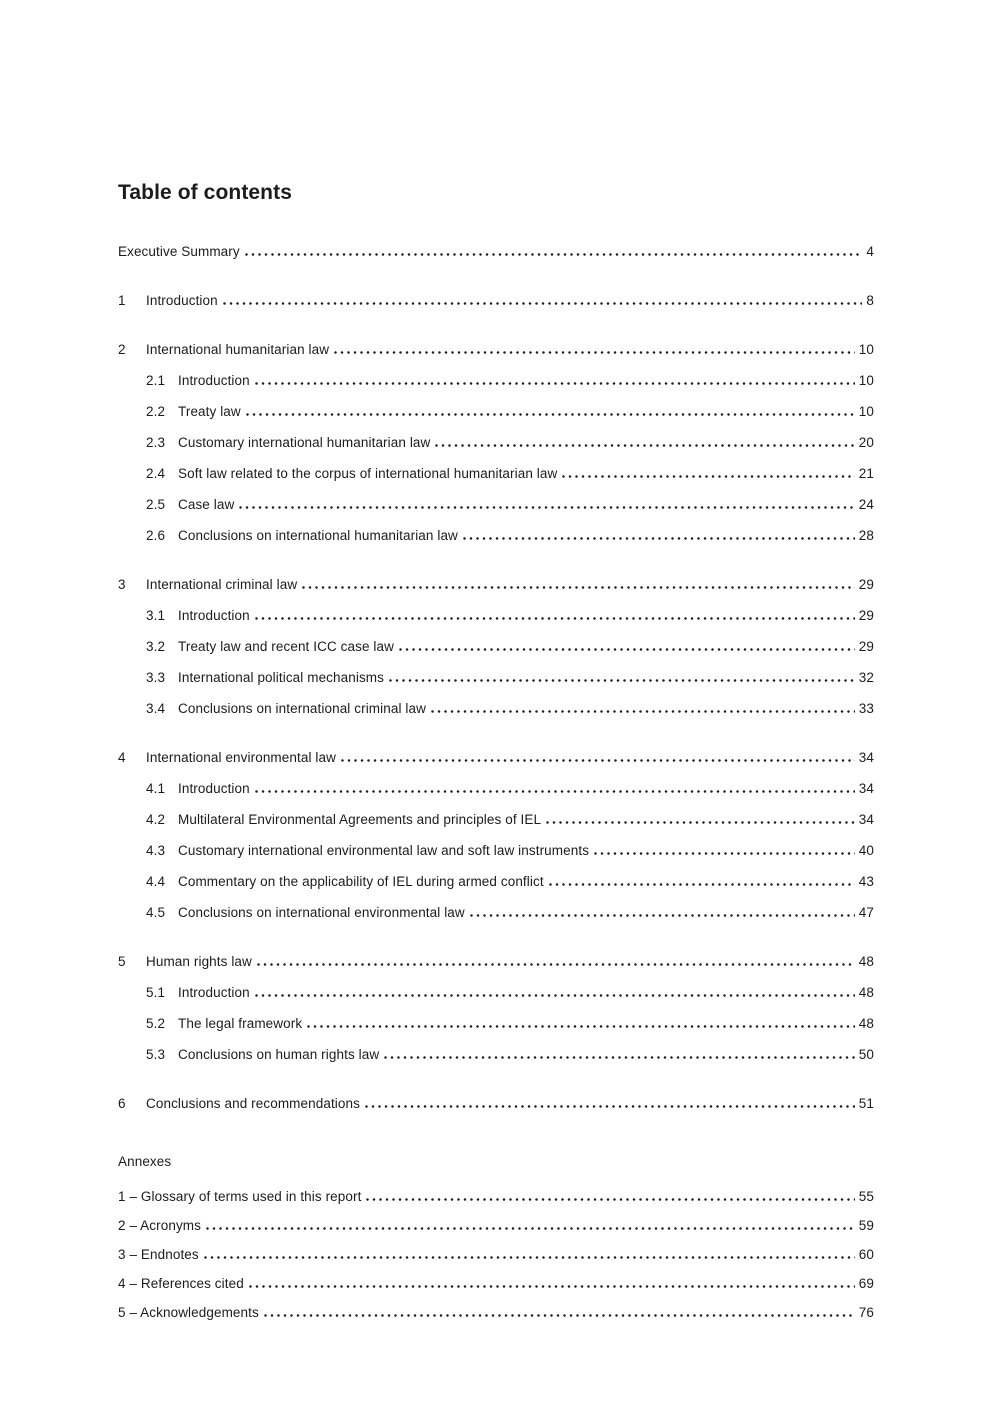  Describe the element at coordinates (496, 992) in the screenshot. I see `toc-entry: 5.1 Introduction 48` at that location.